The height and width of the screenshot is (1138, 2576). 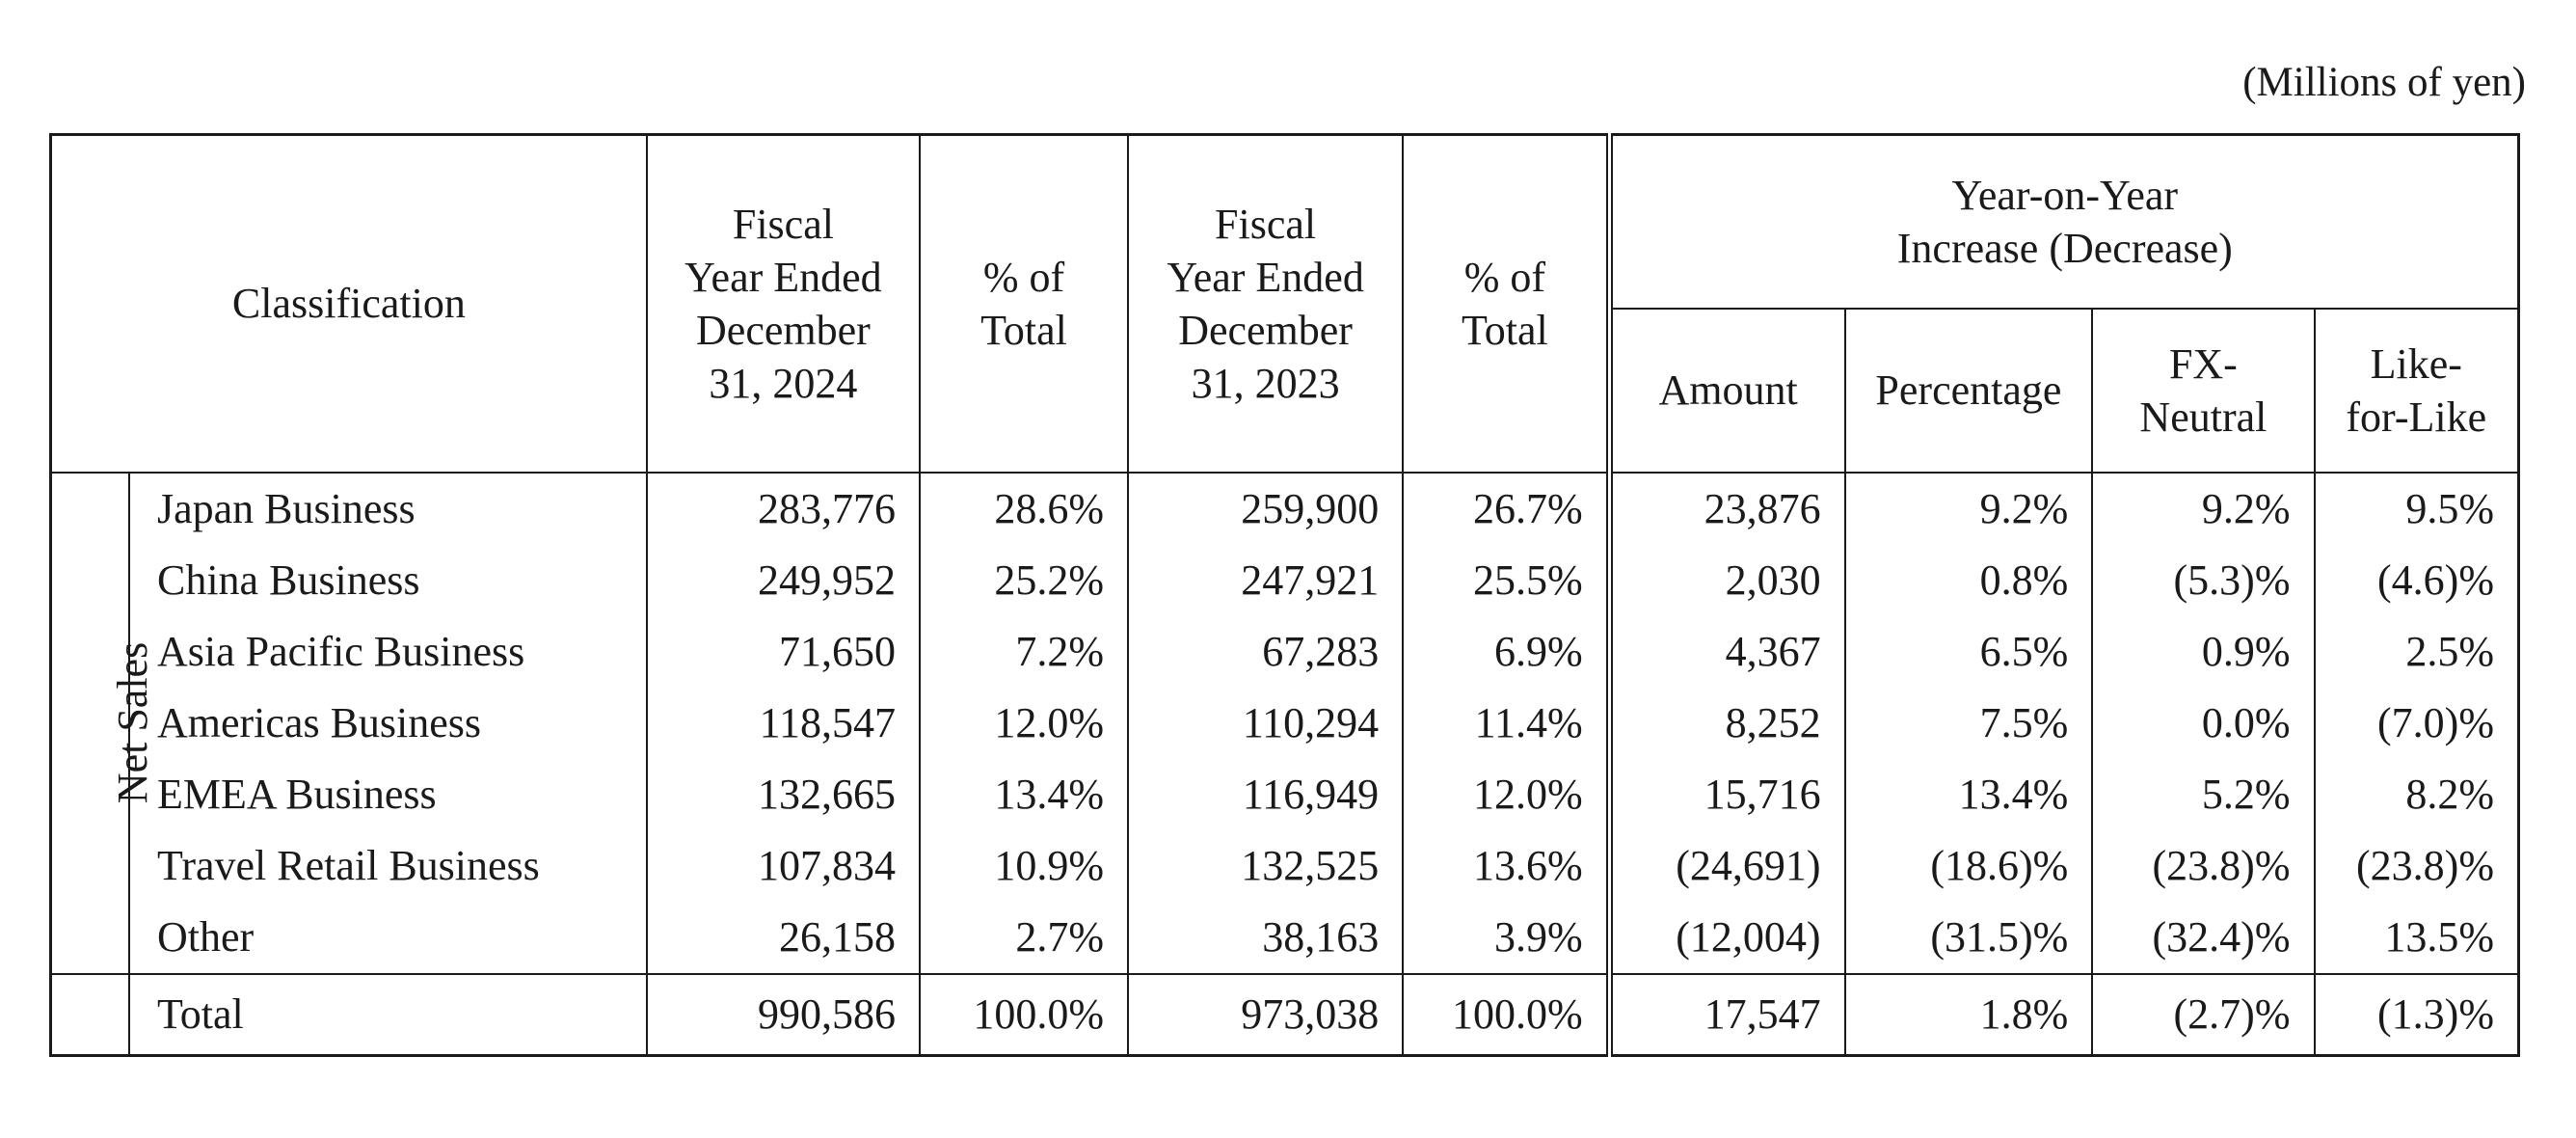 What do you see at coordinates (349, 304) in the screenshot?
I see `header-classification: Classification` at bounding box center [349, 304].